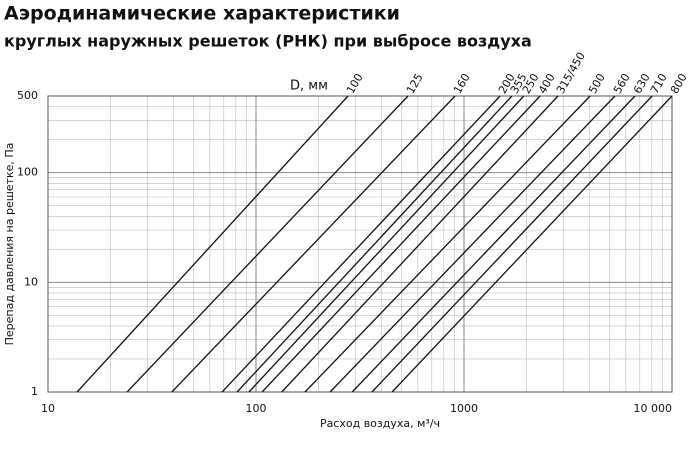 The image size is (700, 456). I want to click on x-tick-label: 100, so click(256, 408).